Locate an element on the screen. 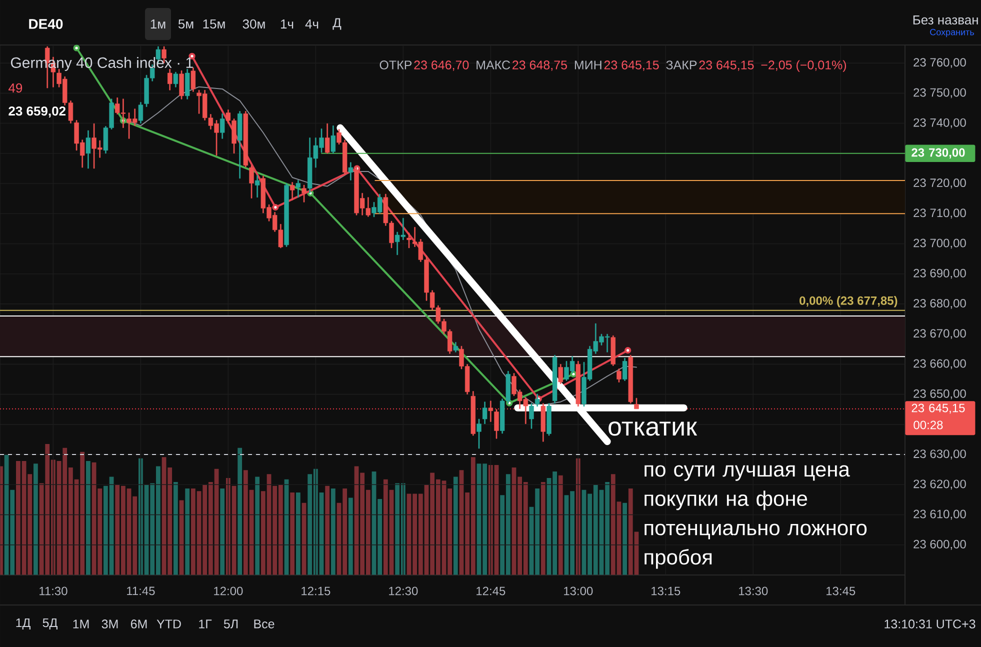 This screenshot has width=981, height=647. text: 00:28 is located at coordinates (928, 425).